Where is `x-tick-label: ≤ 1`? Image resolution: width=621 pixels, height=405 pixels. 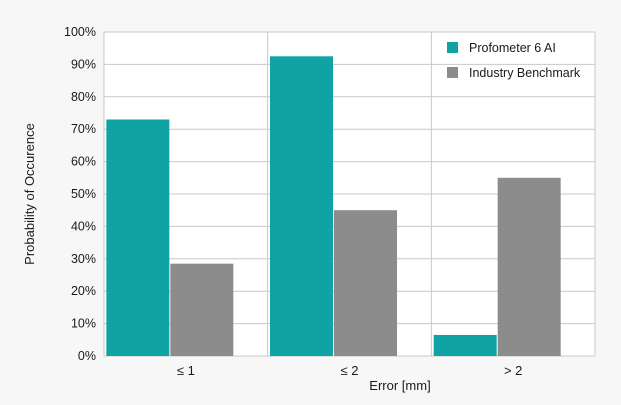 x-tick-label: ≤ 1 is located at coordinates (186, 370).